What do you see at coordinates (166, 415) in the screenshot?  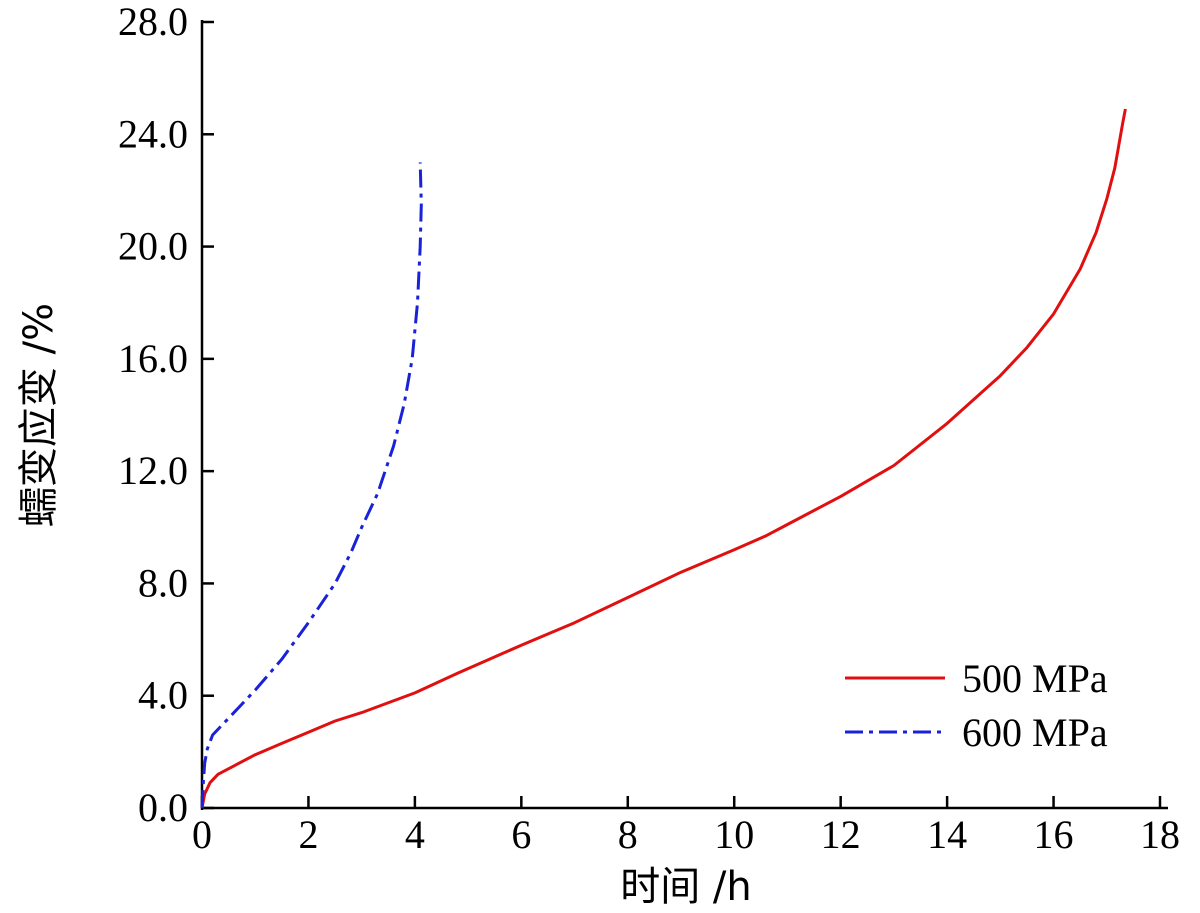 I see `y-ticks: 0.0 4.0 8.0 12.0 16.0 20.0 24.0 28.0` at bounding box center [166, 415].